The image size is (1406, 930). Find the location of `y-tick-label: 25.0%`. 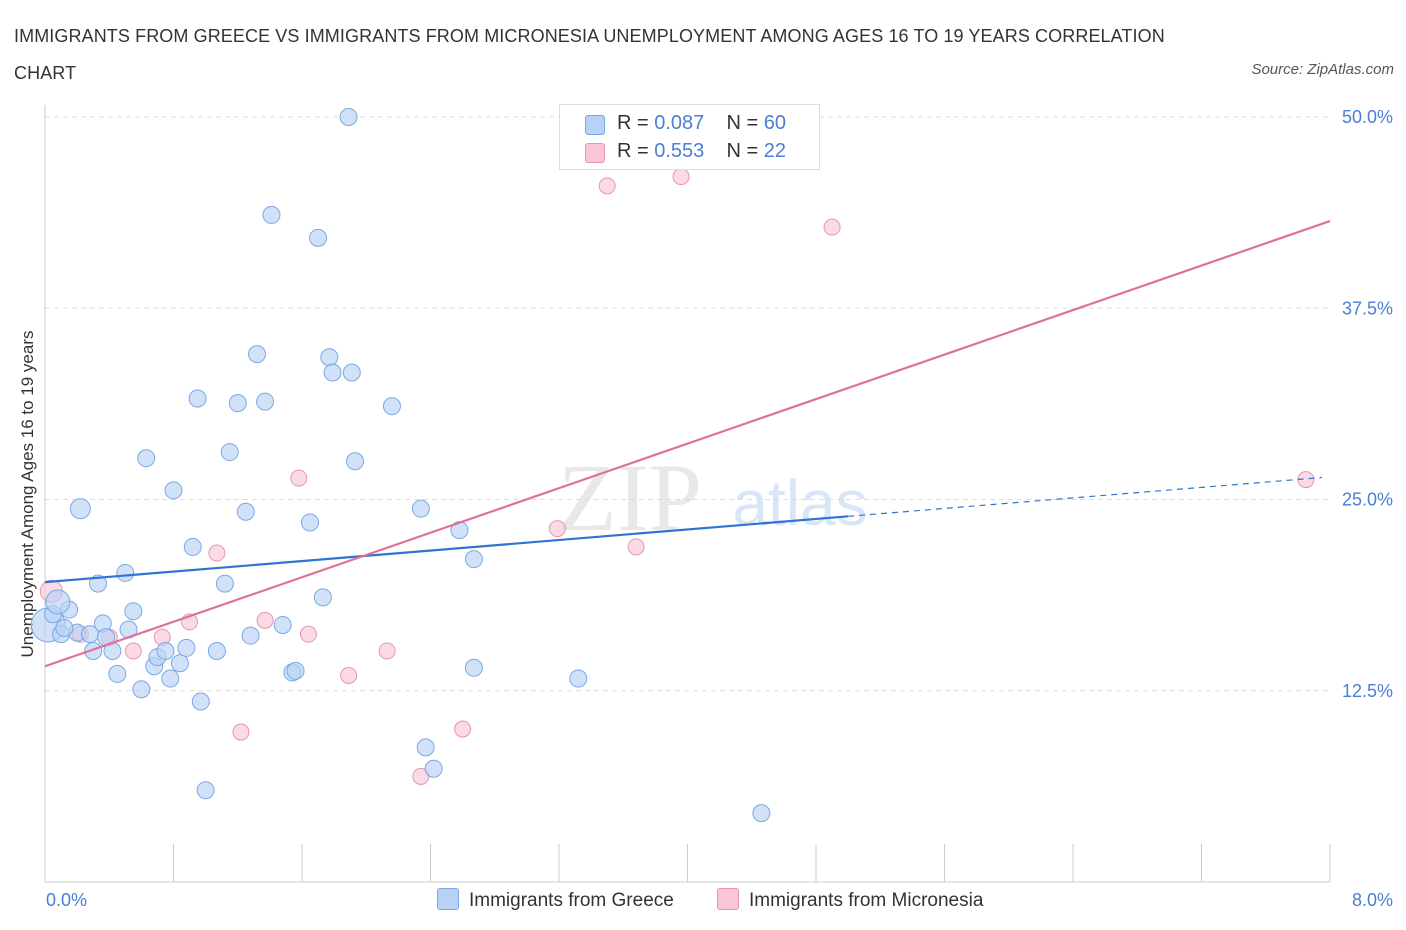

y-tick-label: 25.0% is located at coordinates (1367, 500).